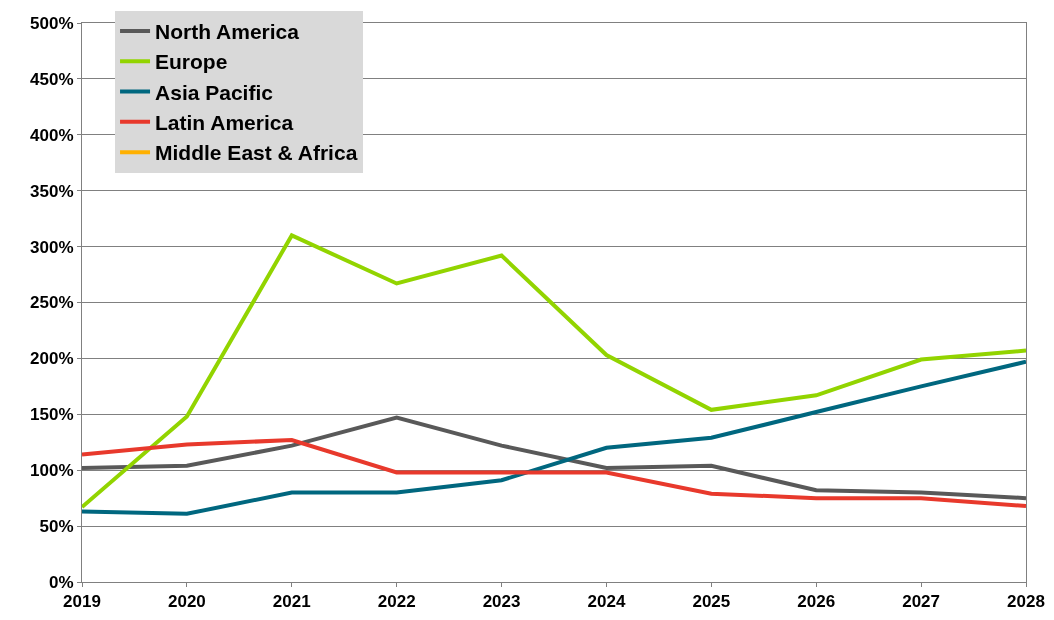 The width and height of the screenshot is (1054, 620). Describe the element at coordinates (52, 303) in the screenshot. I see `y-tick-label: 250%` at that location.